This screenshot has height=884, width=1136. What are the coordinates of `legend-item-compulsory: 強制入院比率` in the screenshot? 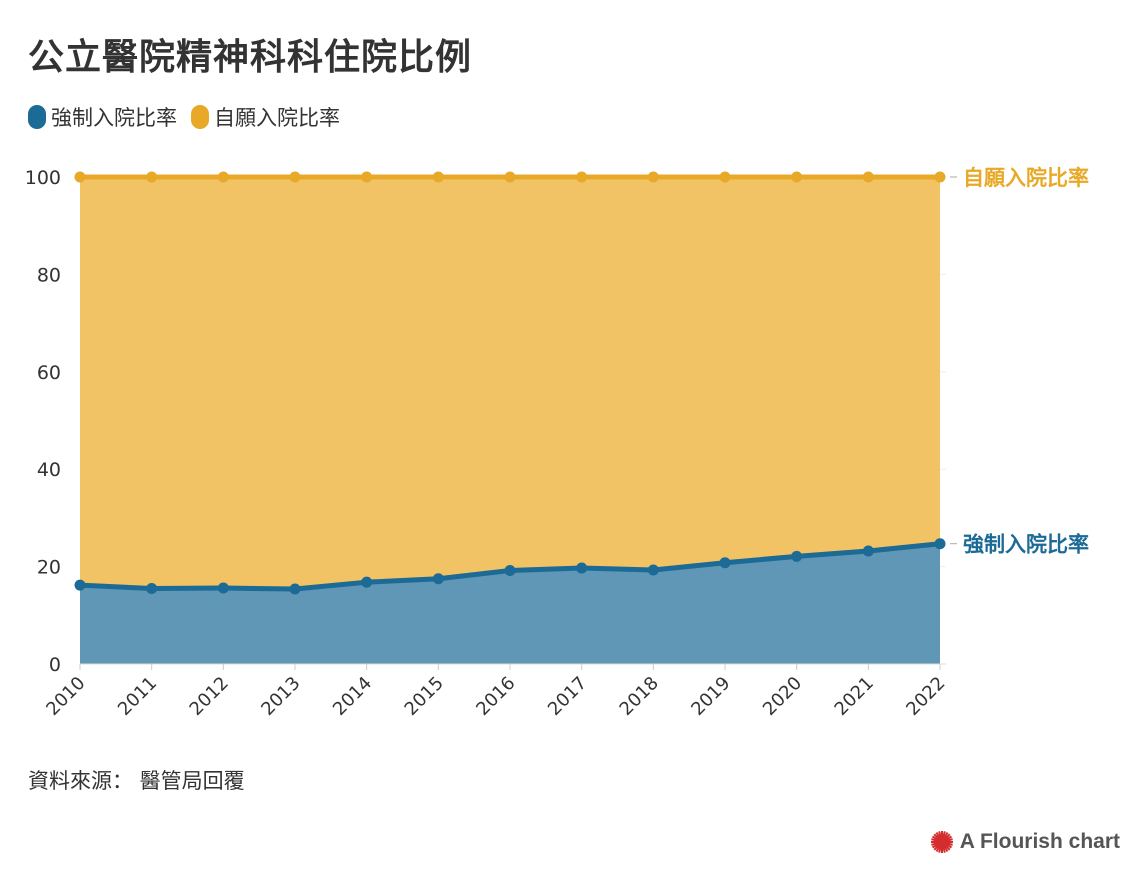 It's located at (102, 117).